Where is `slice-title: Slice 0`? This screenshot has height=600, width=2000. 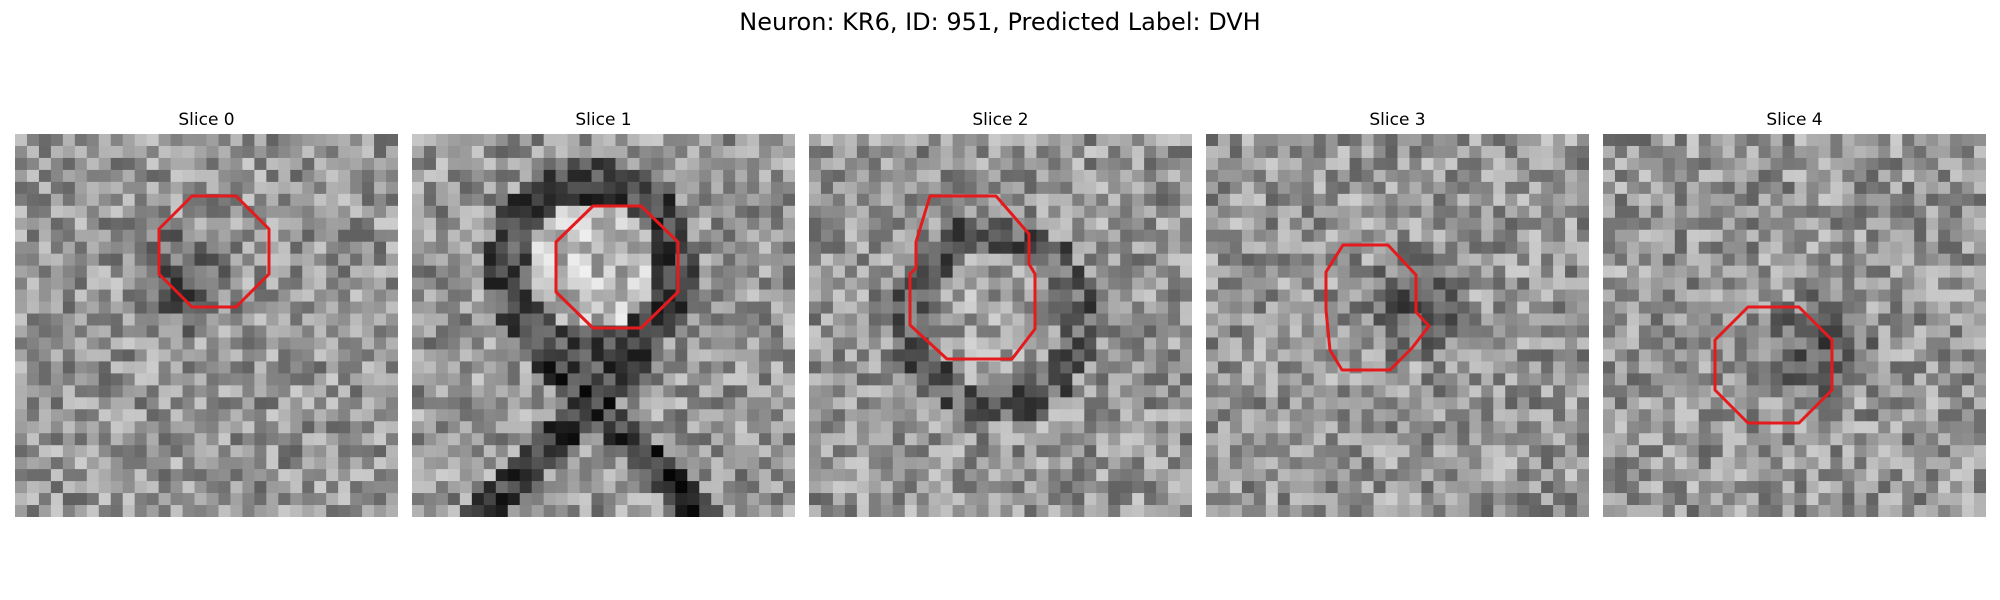
slice-title: Slice 0 is located at coordinates (206, 120).